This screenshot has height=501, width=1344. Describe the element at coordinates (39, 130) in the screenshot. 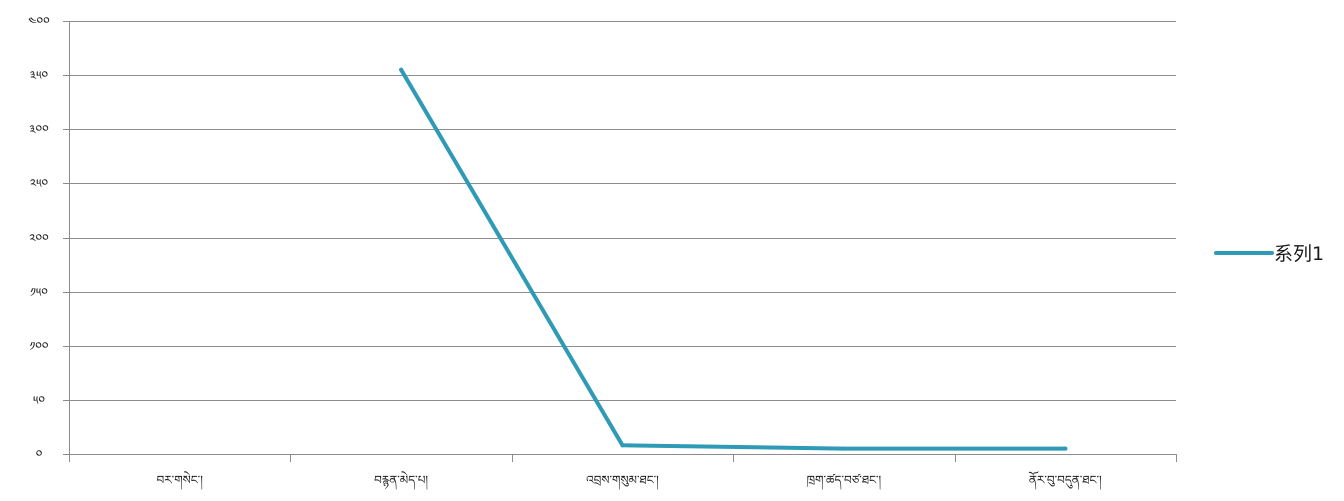

I see `y-tick-label: ༣༠༠` at that location.